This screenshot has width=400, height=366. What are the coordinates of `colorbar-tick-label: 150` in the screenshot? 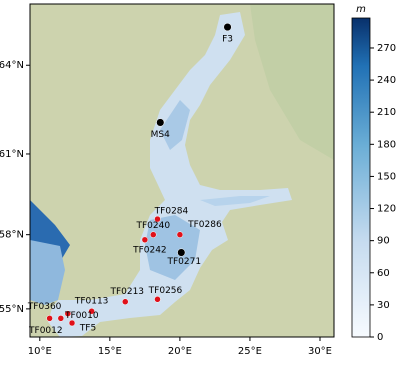 It's located at (386, 176).